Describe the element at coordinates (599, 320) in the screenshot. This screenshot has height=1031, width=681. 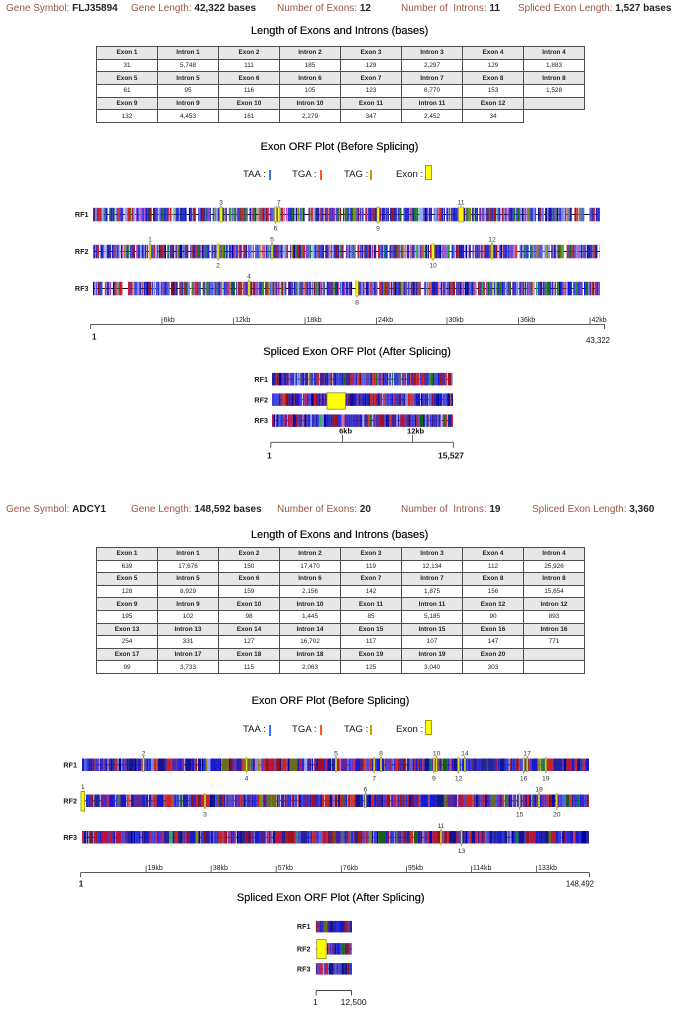
I see `svg-text: 42kb` at that location.